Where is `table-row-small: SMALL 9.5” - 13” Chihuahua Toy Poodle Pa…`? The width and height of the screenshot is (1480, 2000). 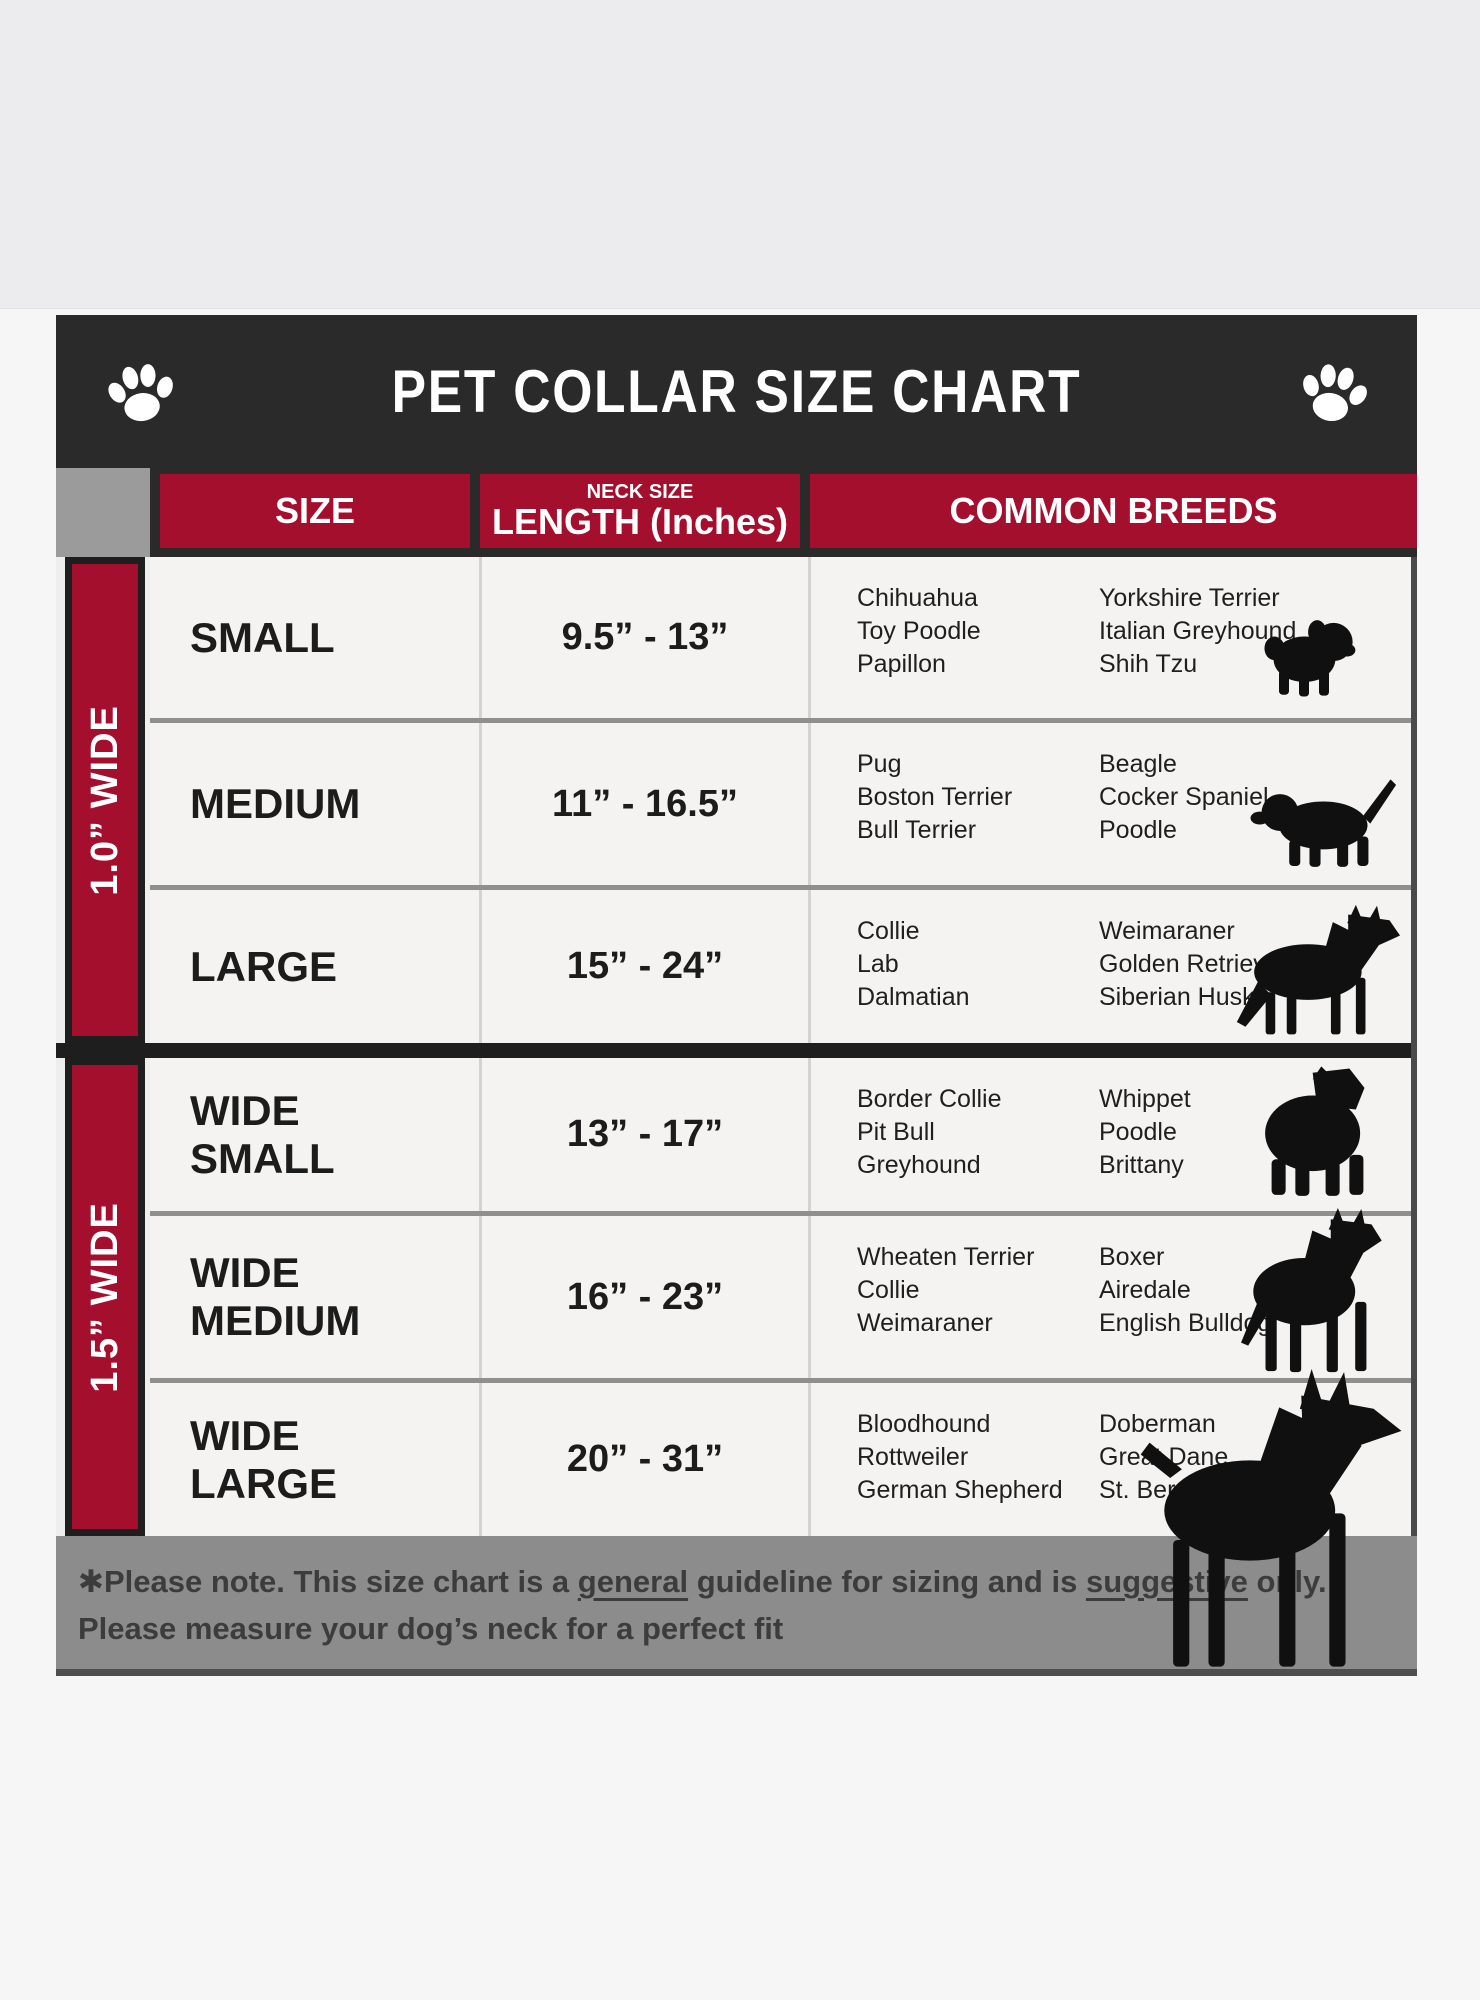
table-row-small: SMALL 9.5” - 13” Chihuahua Toy Poodle Pa… is located at coordinates (780, 637).